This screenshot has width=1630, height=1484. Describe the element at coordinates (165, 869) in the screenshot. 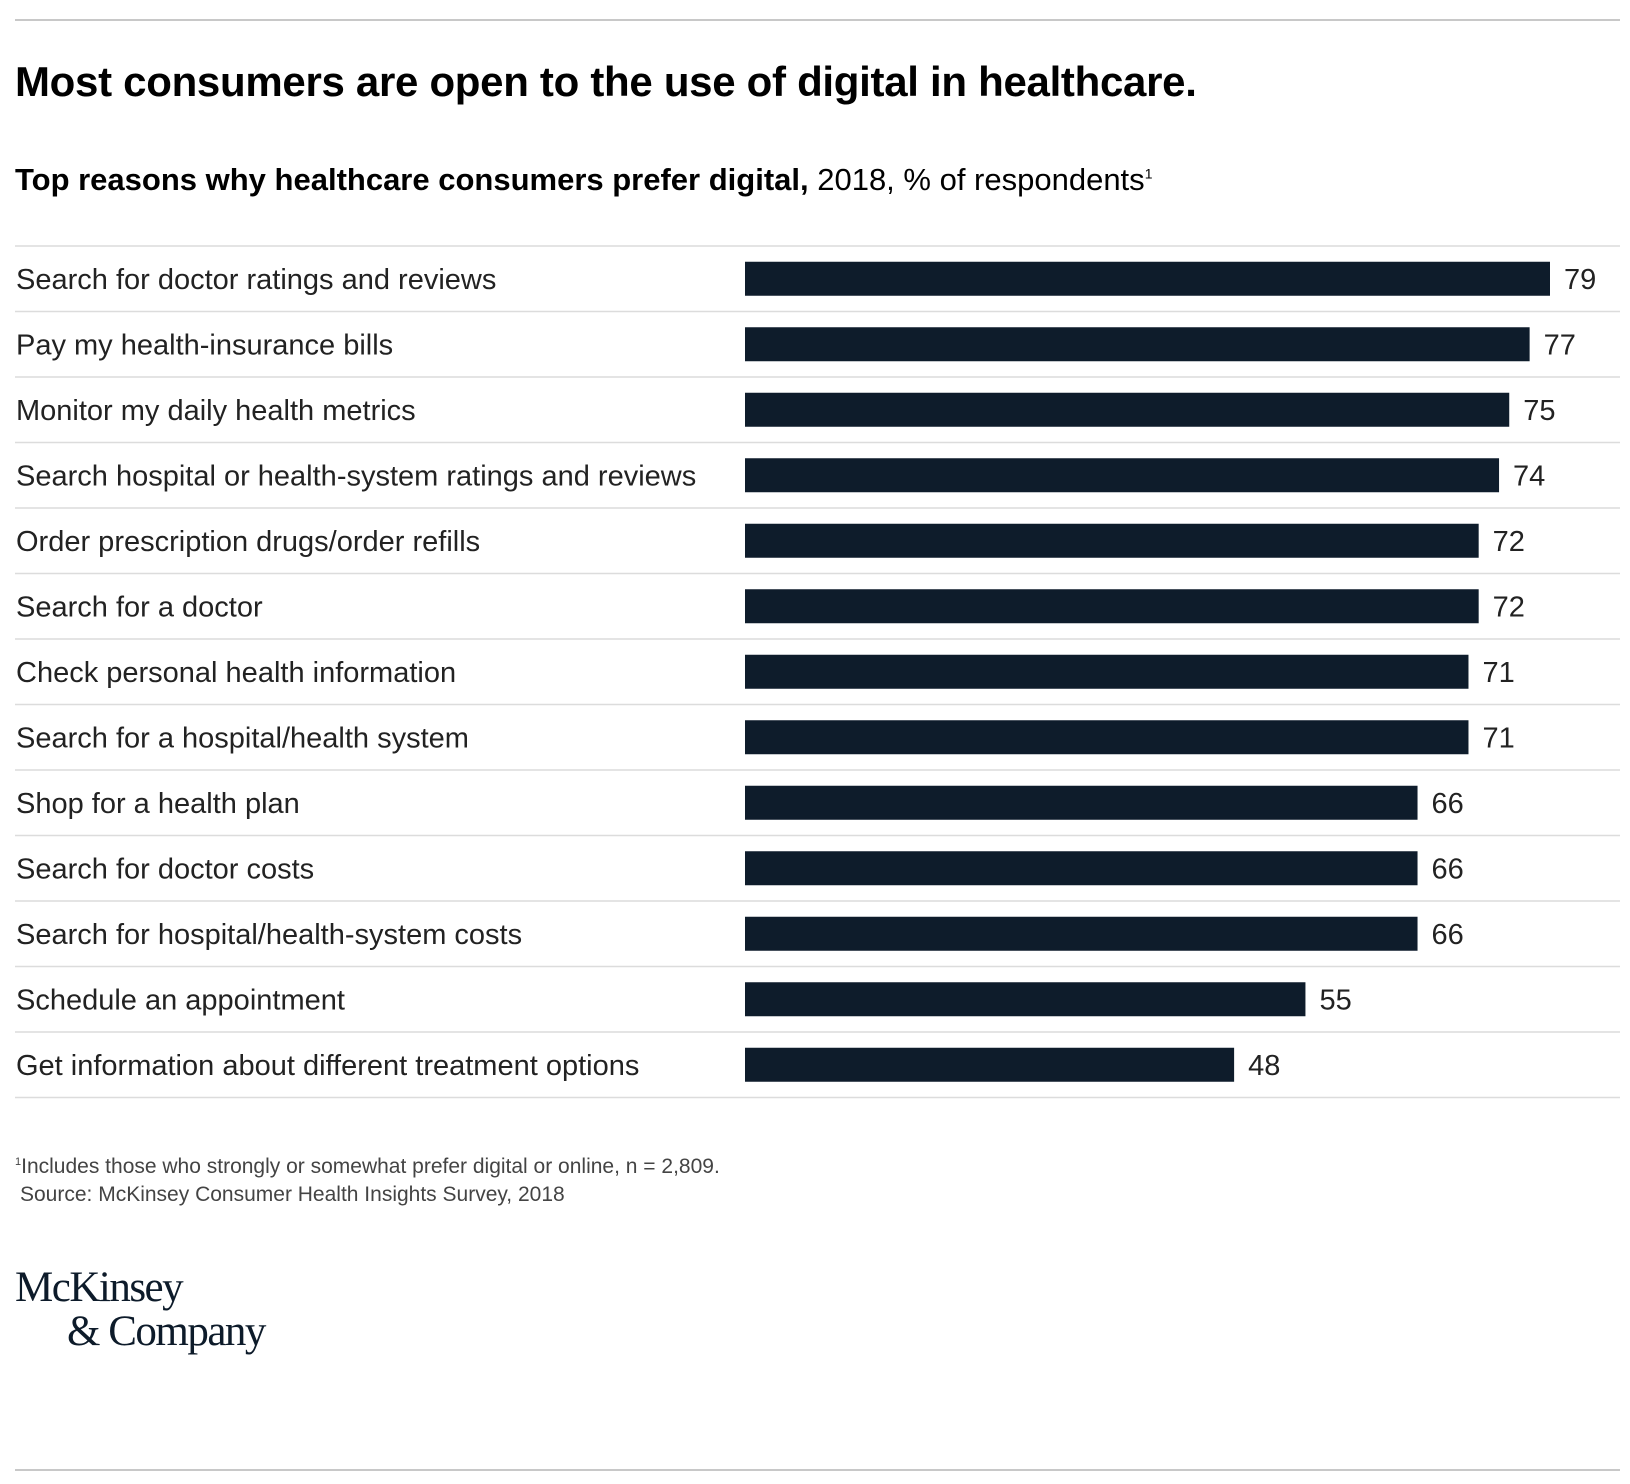

I see `category-label: Search for doctor costs` at that location.